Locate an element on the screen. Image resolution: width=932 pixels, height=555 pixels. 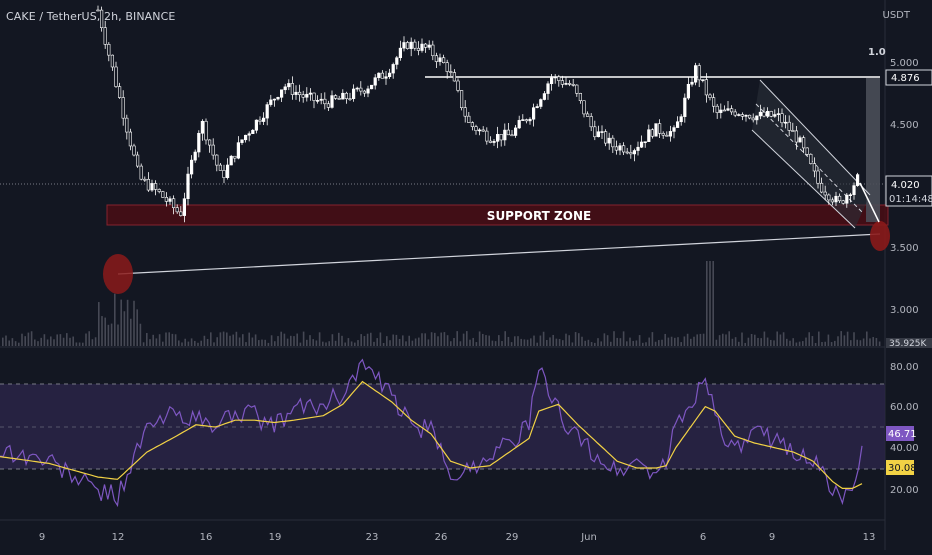
support-zone-box is located at coordinates (497, 215).